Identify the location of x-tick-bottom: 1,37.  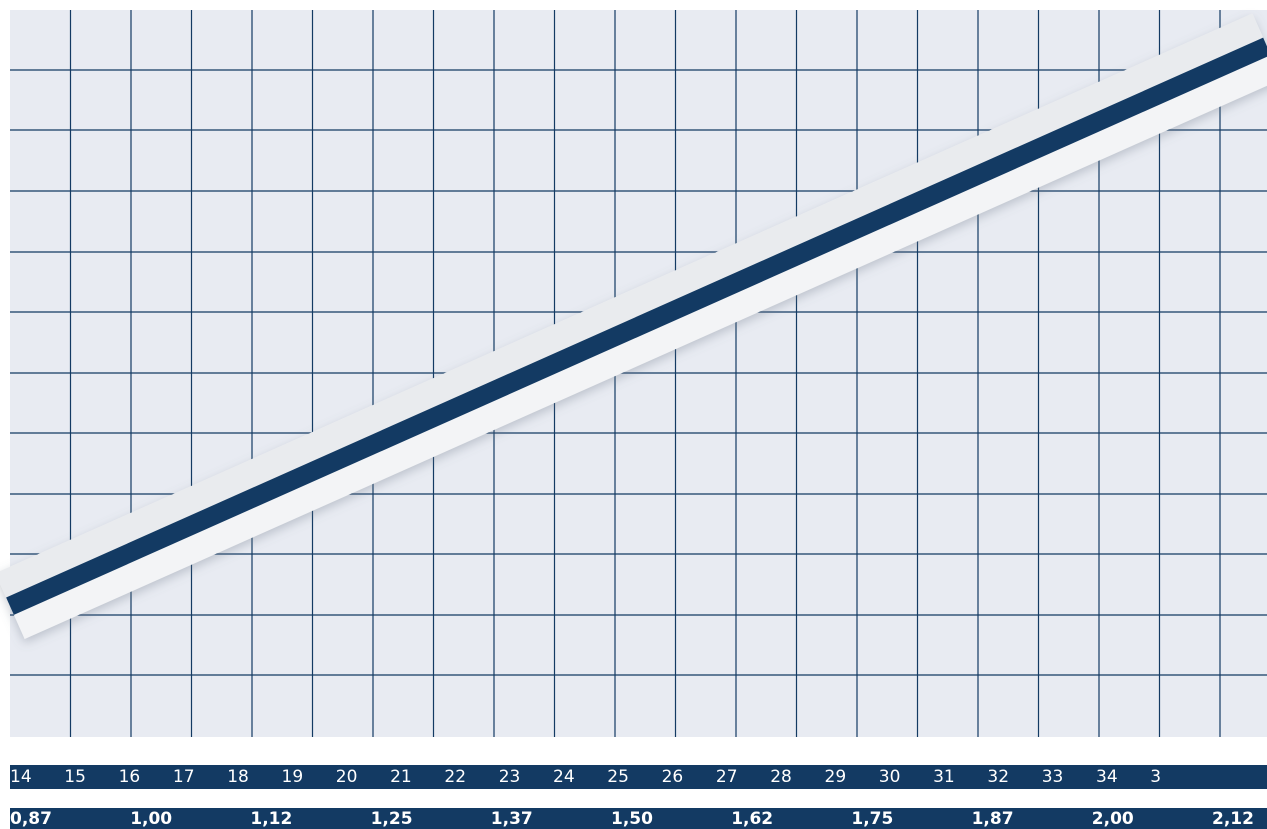
(511, 819).